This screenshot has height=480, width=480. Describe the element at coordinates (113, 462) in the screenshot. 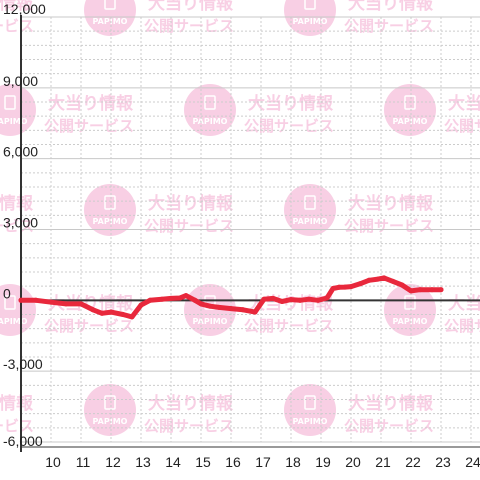

I see `x-tick-label: 12` at that location.